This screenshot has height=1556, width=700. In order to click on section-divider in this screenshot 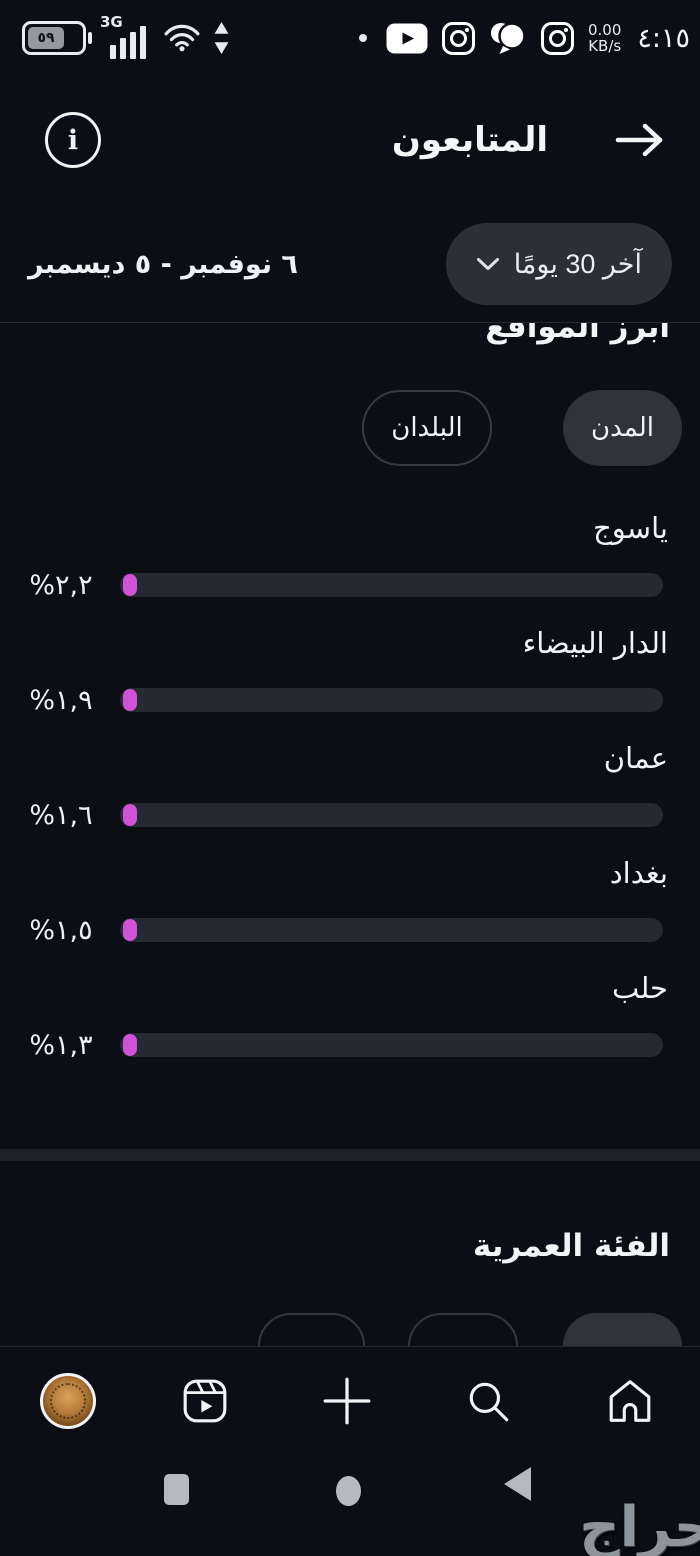, I will do `click(350, 322)`.